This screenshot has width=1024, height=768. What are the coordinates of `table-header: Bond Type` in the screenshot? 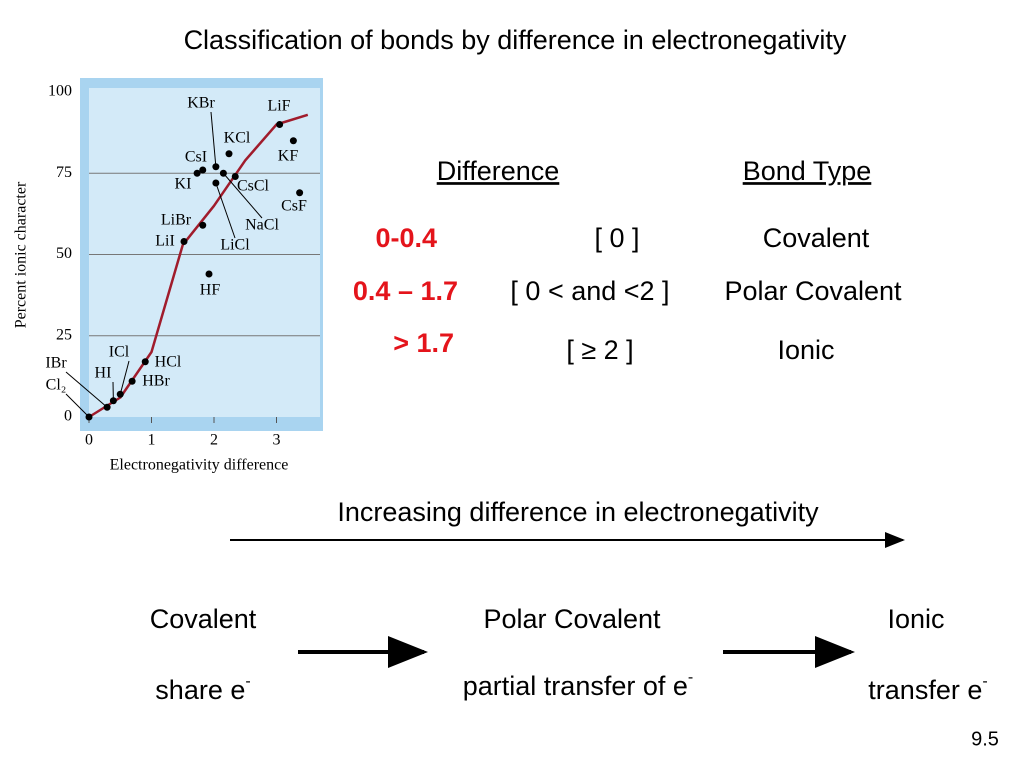 It's located at (807, 171).